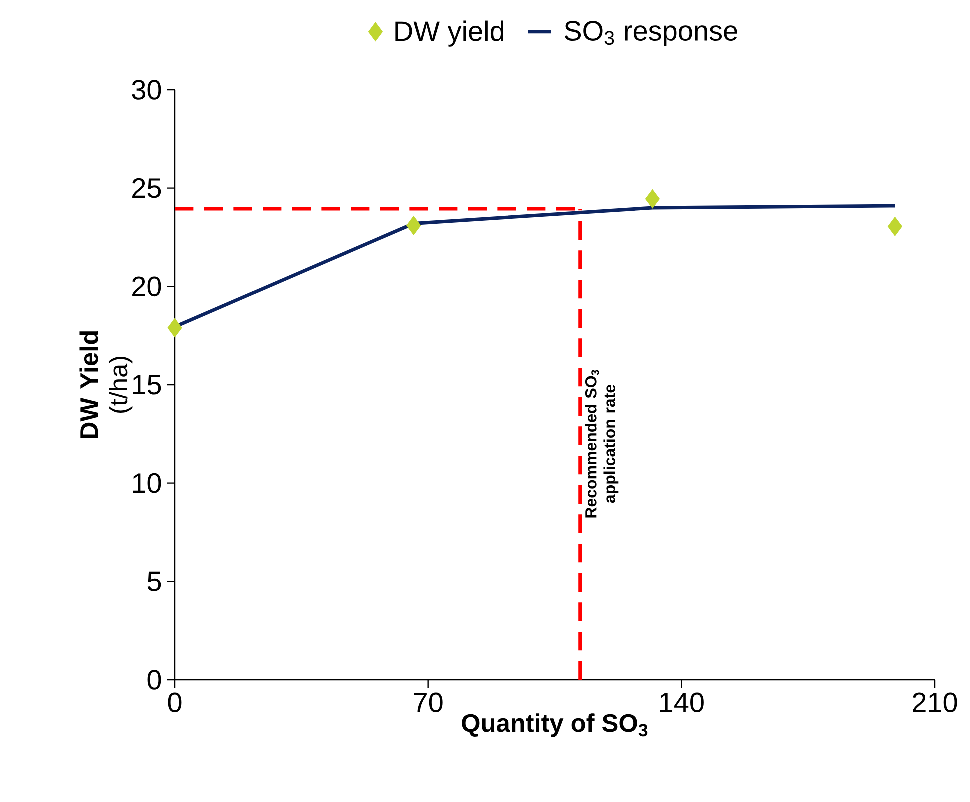 Image resolution: width=970 pixels, height=802 pixels. What do you see at coordinates (155, 680) in the screenshot?
I see `y-tick-label: 0` at bounding box center [155, 680].